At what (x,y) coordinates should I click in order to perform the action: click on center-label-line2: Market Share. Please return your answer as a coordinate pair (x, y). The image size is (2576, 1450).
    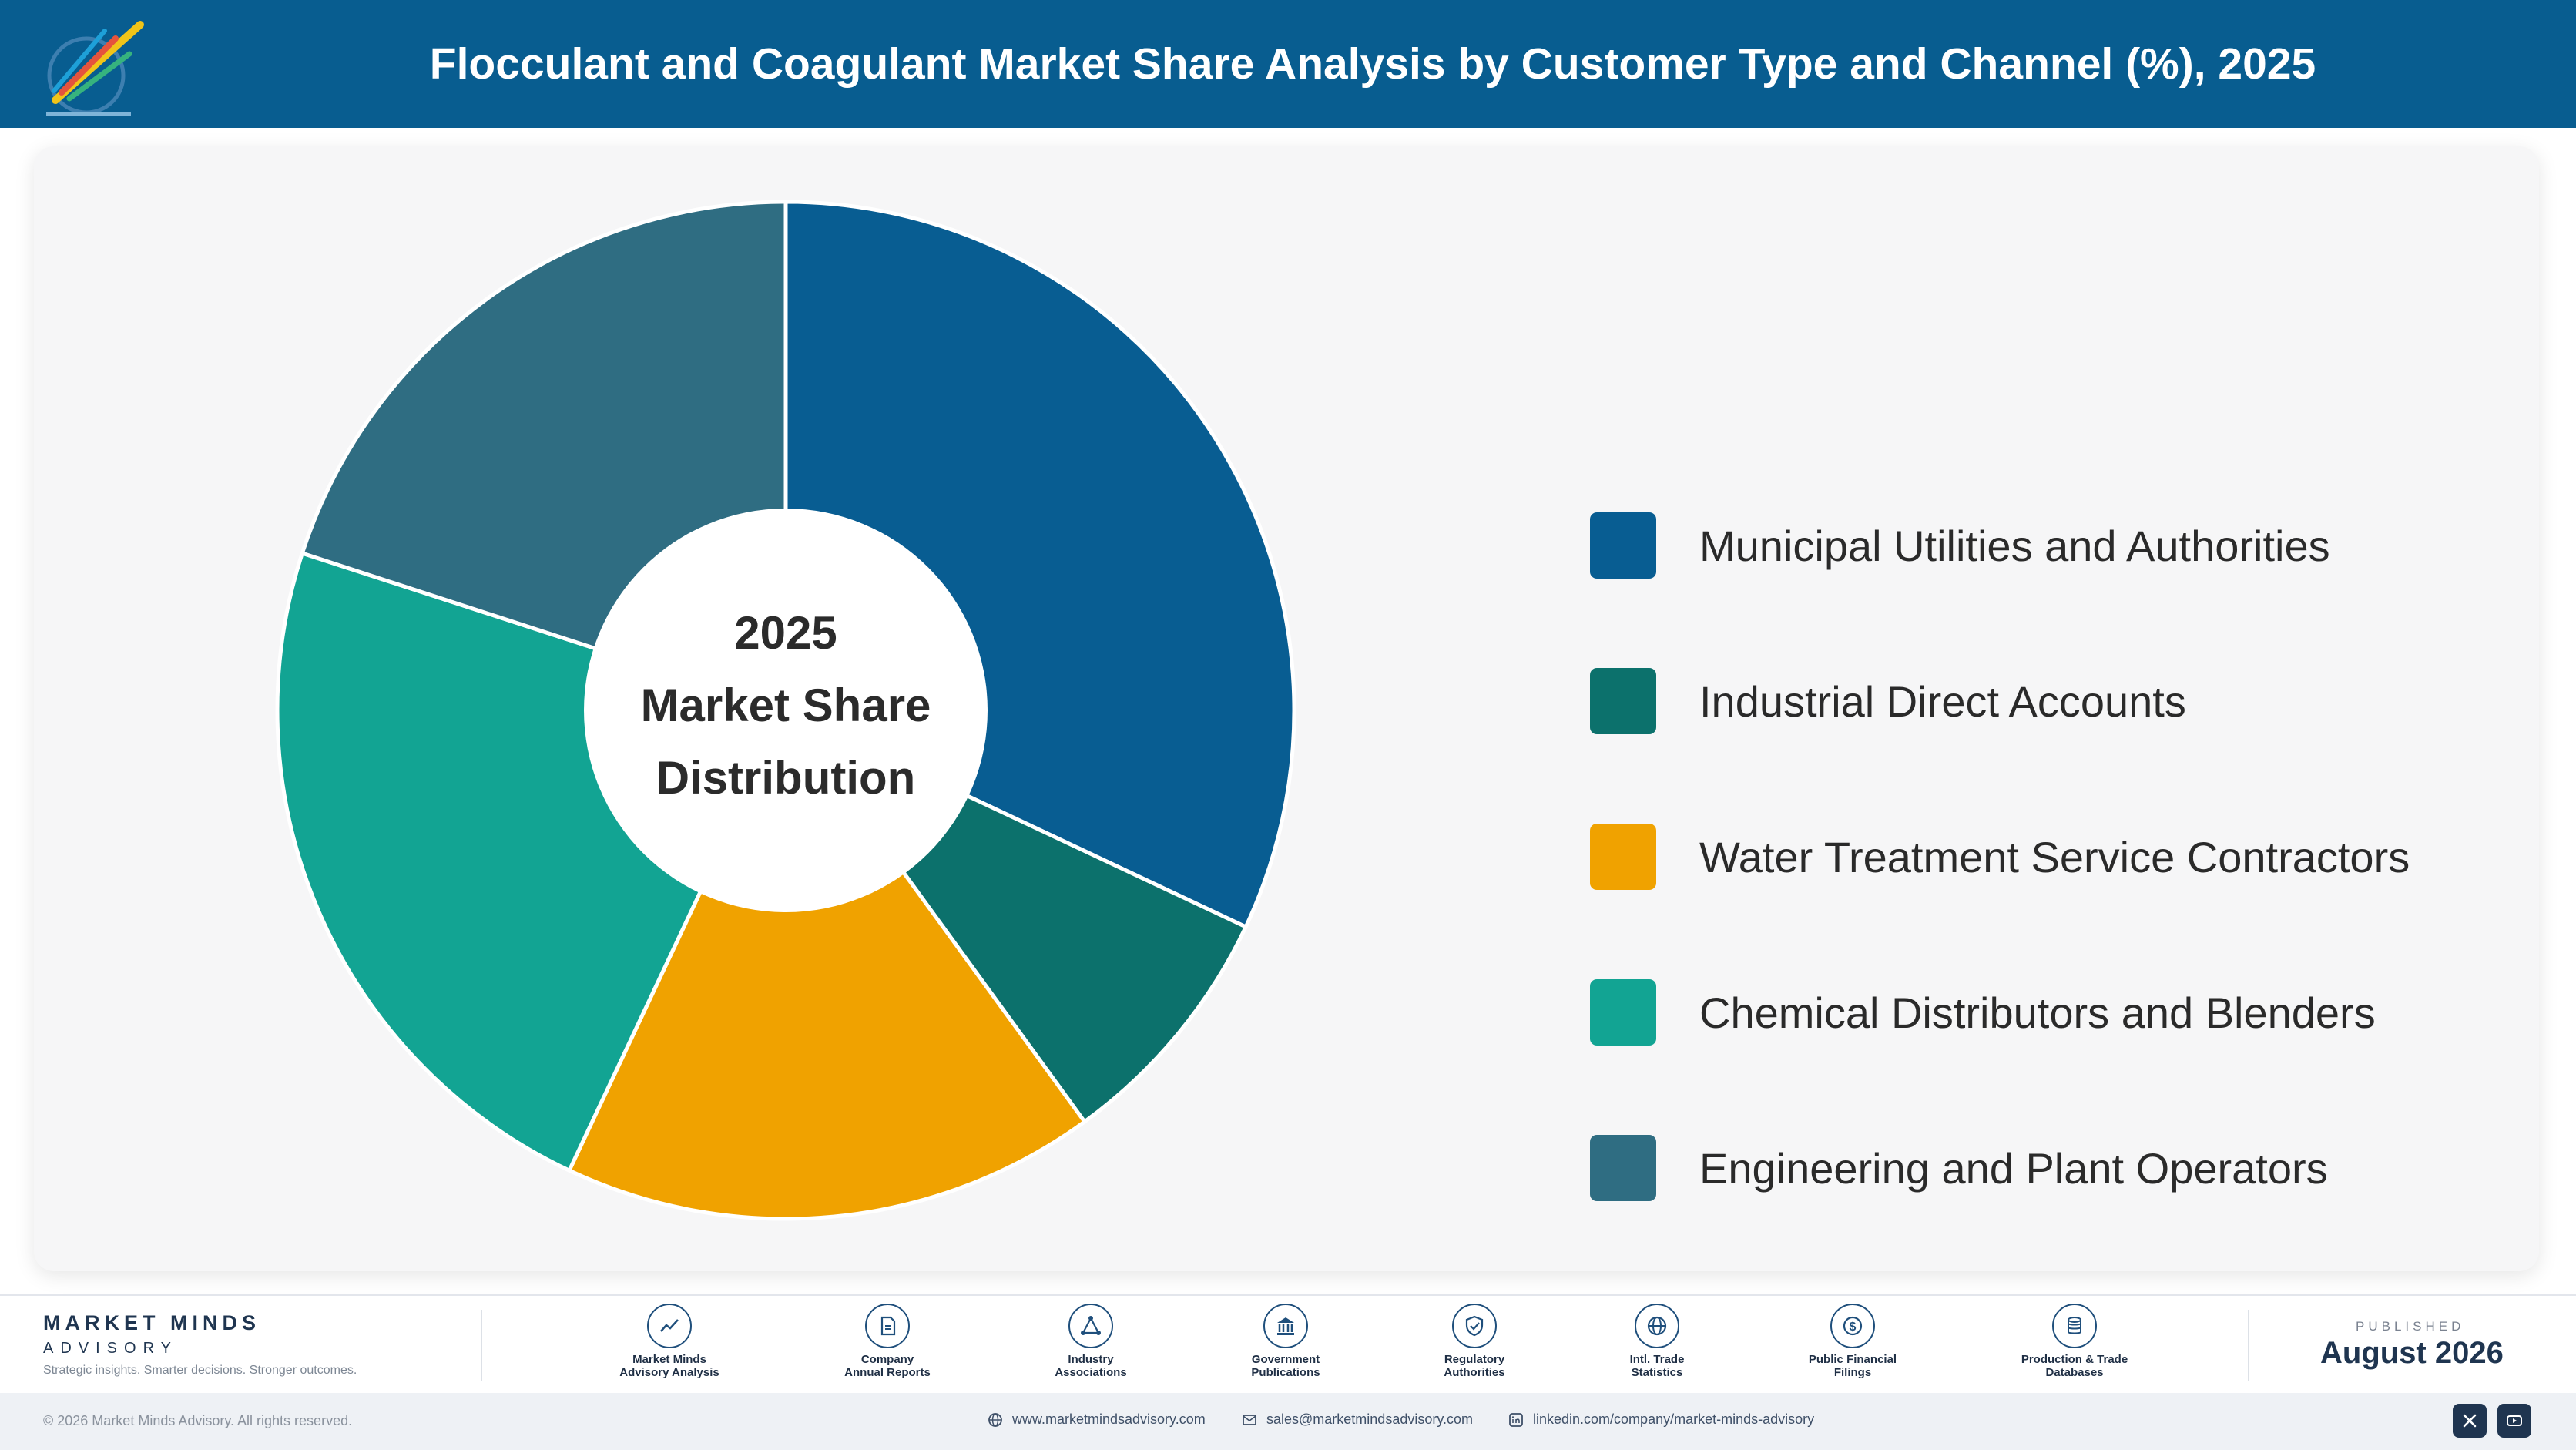
    Looking at the image, I should click on (786, 705).